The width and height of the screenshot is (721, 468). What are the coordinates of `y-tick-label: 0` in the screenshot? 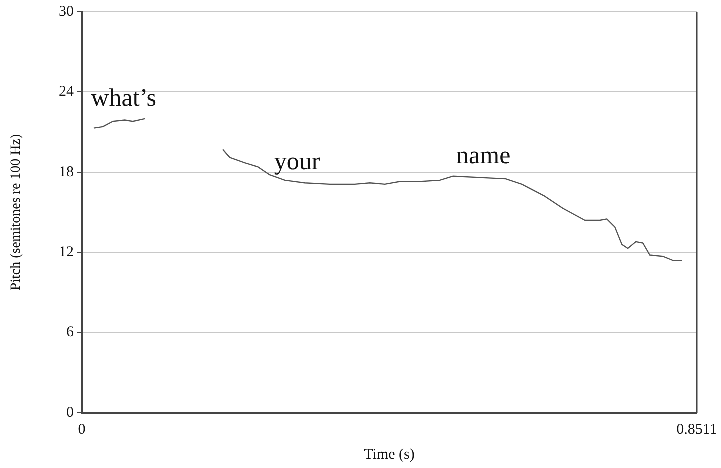 It's located at (70, 412).